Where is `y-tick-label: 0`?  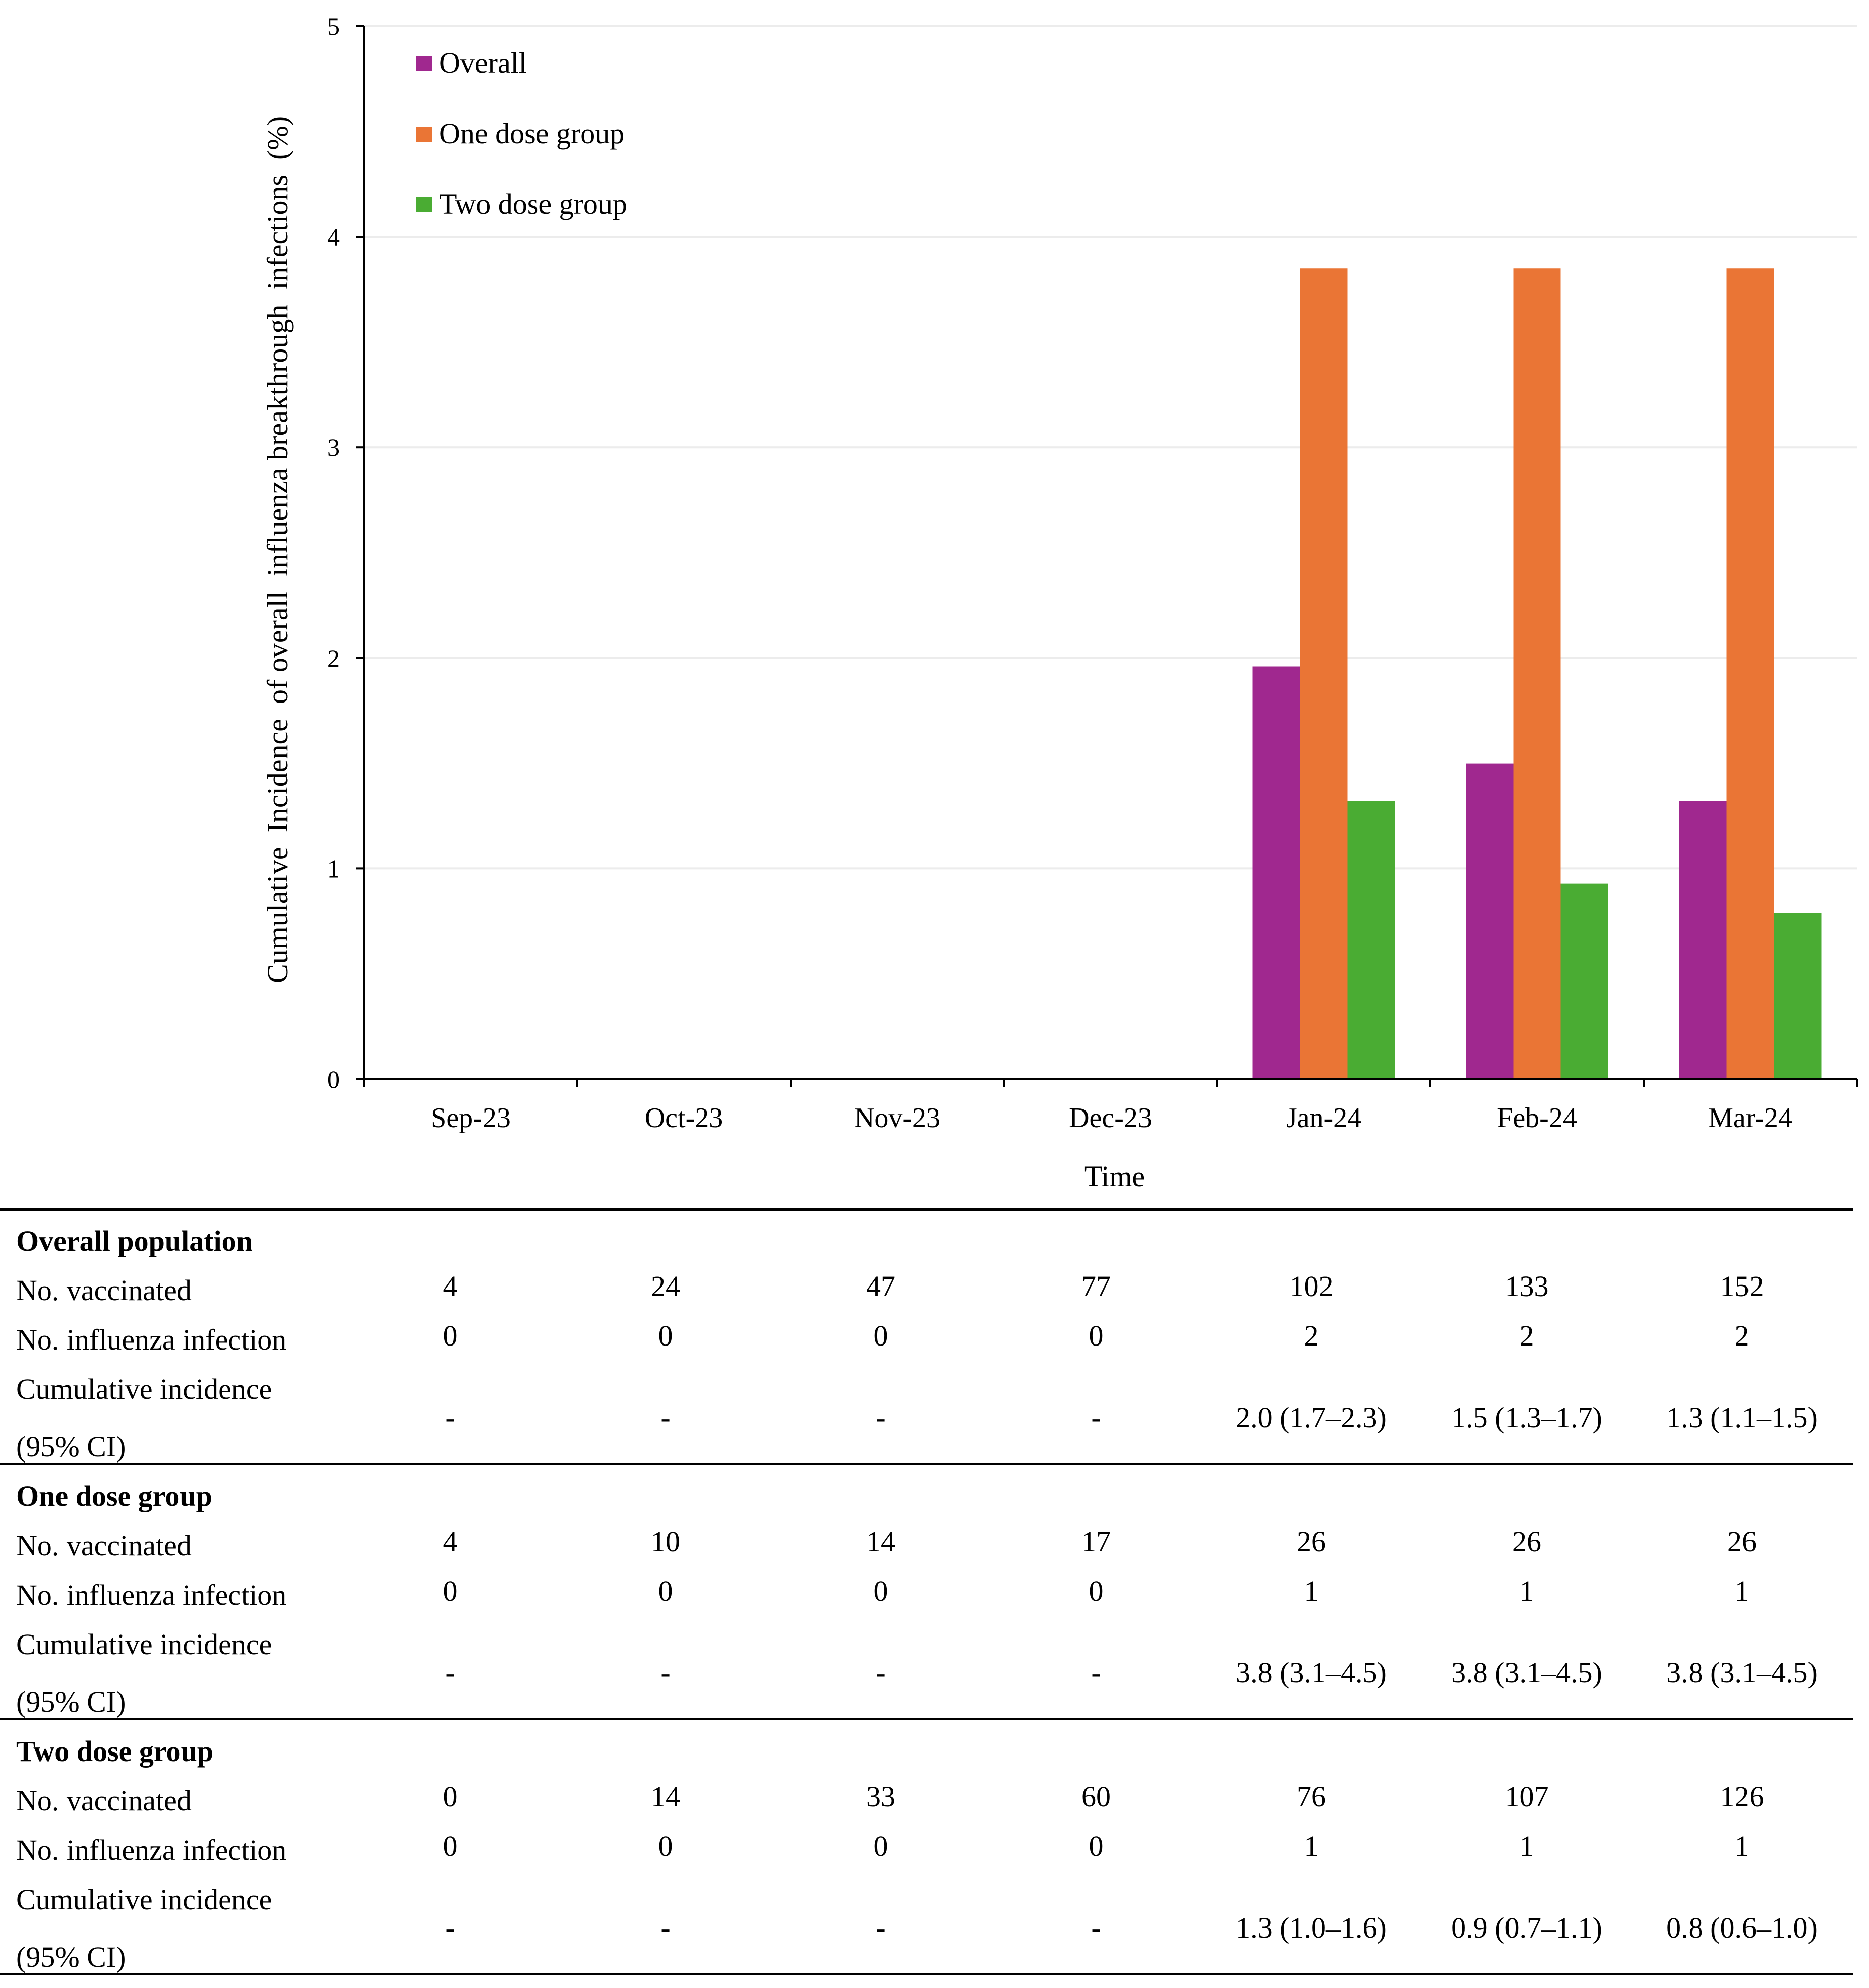 y-tick-label: 0 is located at coordinates (333, 1079).